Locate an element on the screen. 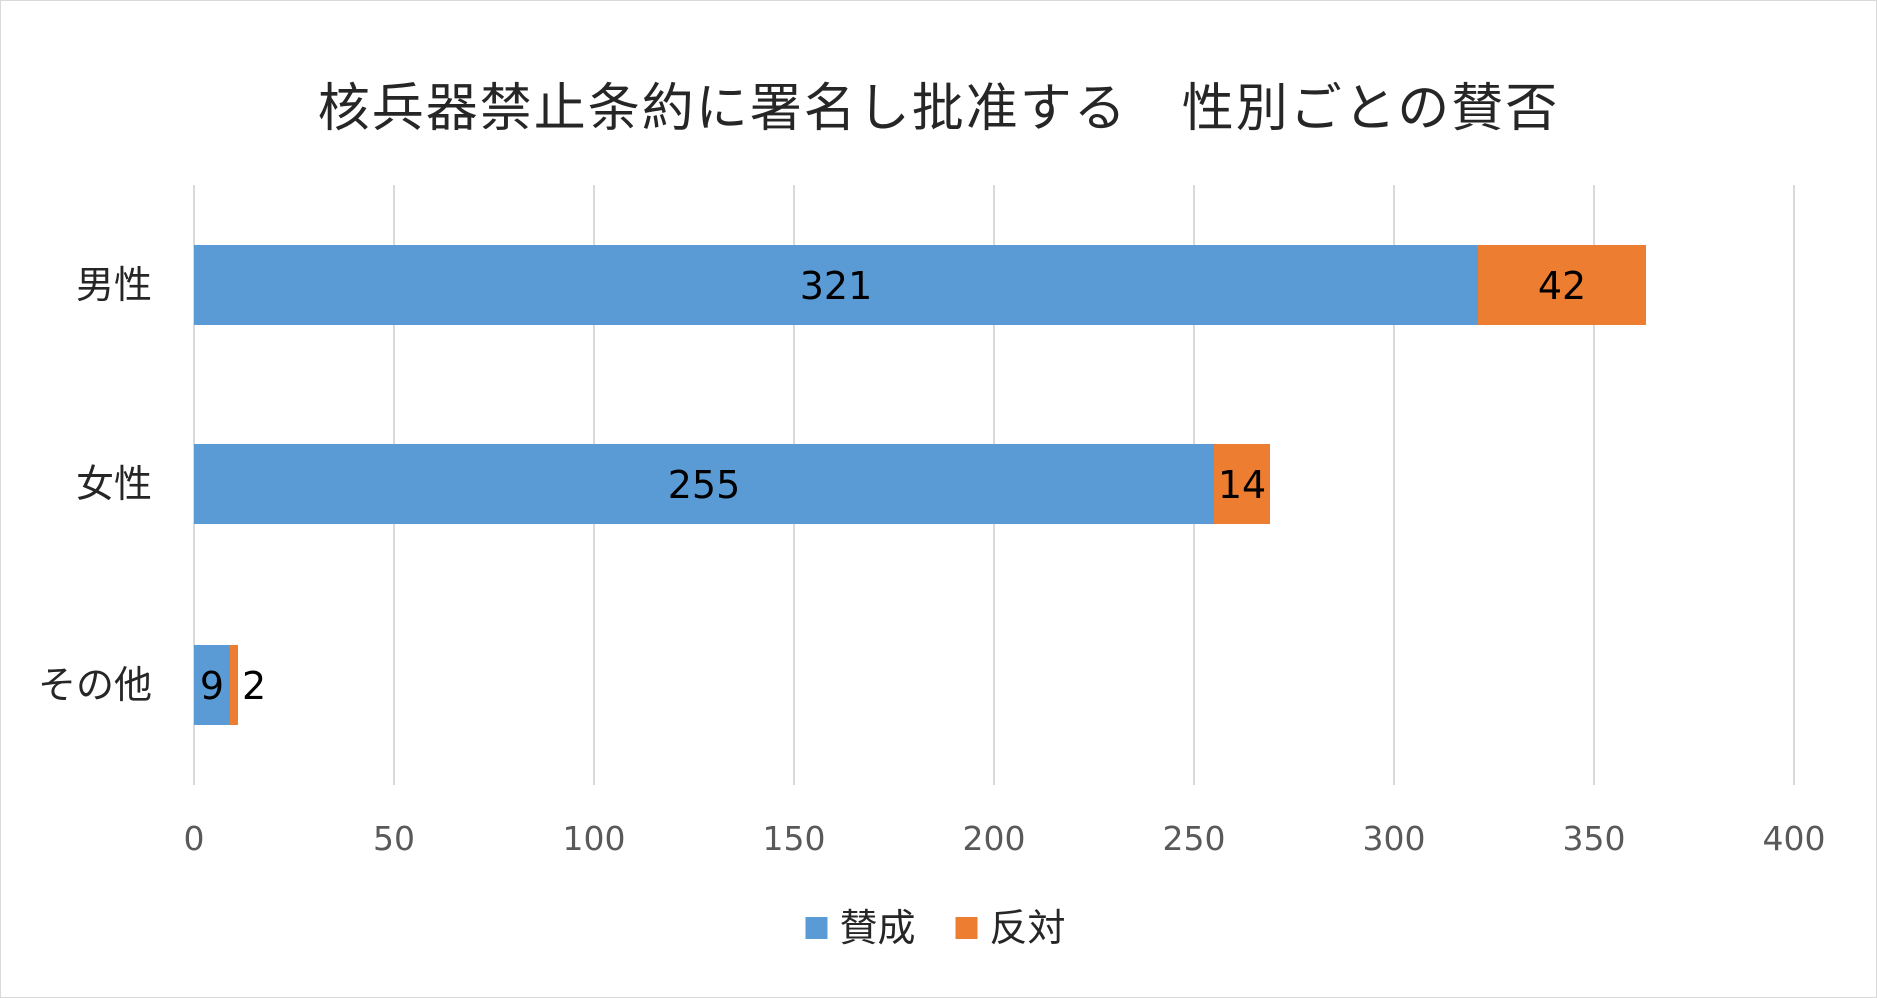 The width and height of the screenshot is (1877, 998). legend-label-no: 反対 is located at coordinates (1028, 928).